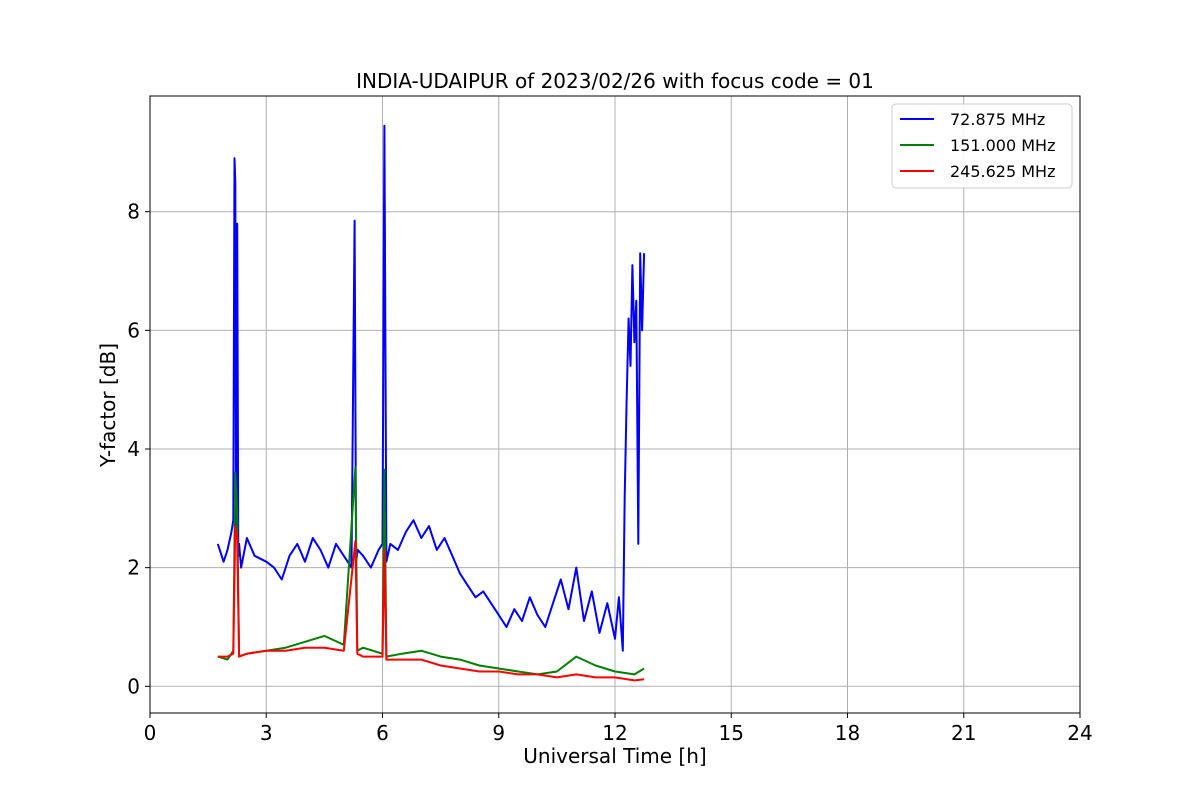  What do you see at coordinates (997, 119) in the screenshot?
I see `legend-label: 72.875 MHz` at bounding box center [997, 119].